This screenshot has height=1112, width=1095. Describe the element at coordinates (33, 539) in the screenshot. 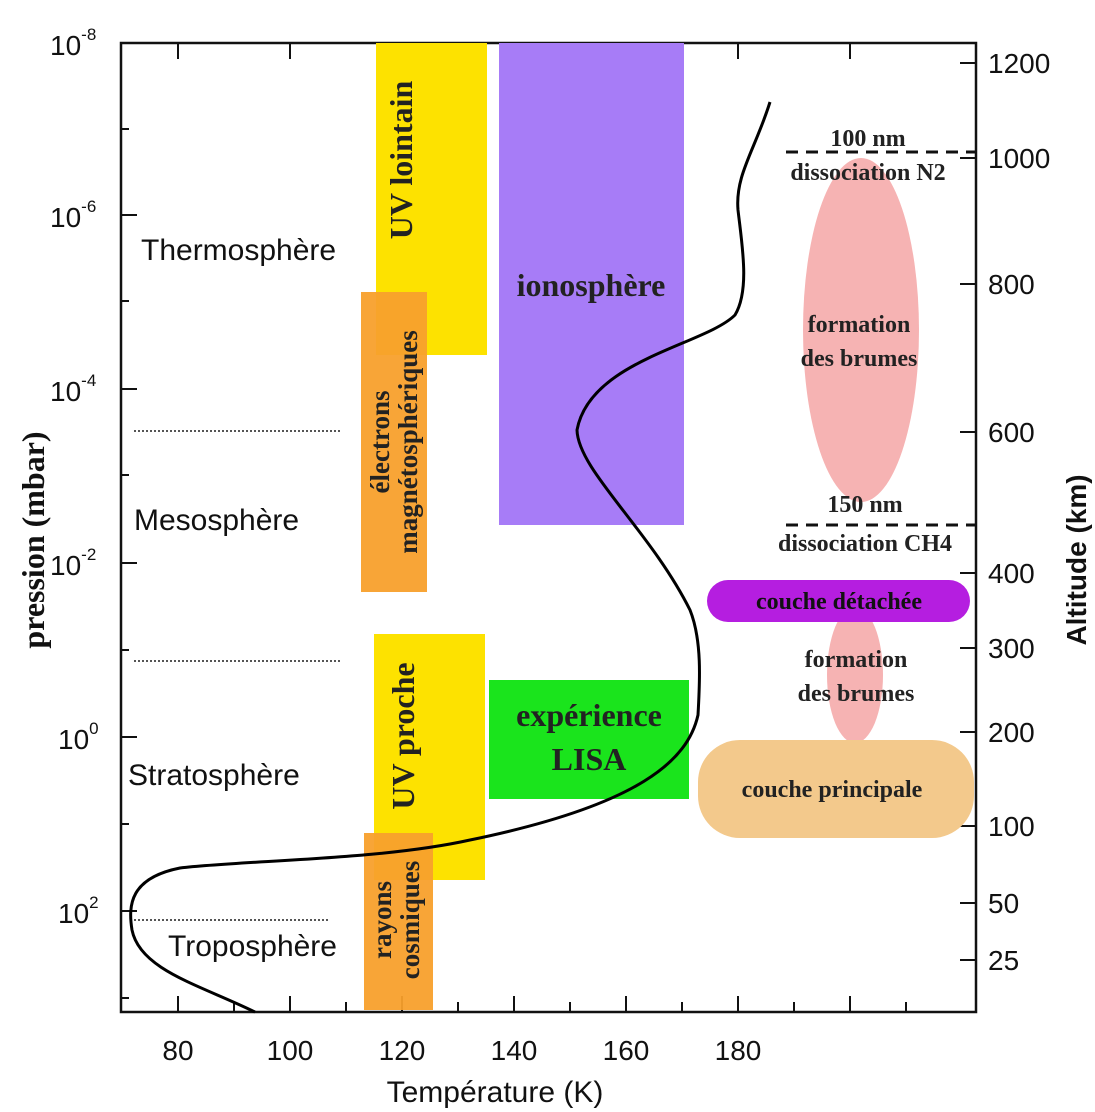

I see `y-left-axis-title: pression (mbar)` at that location.